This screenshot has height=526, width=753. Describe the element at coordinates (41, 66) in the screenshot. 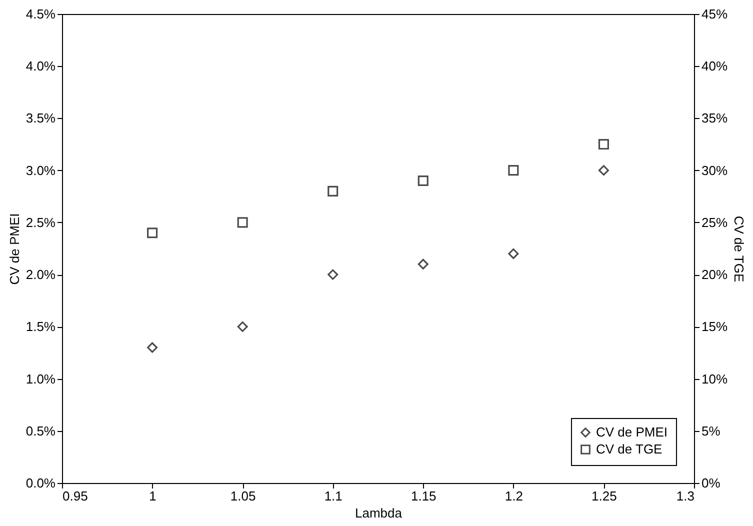

I see `y-tick-label: 4.0%` at that location.